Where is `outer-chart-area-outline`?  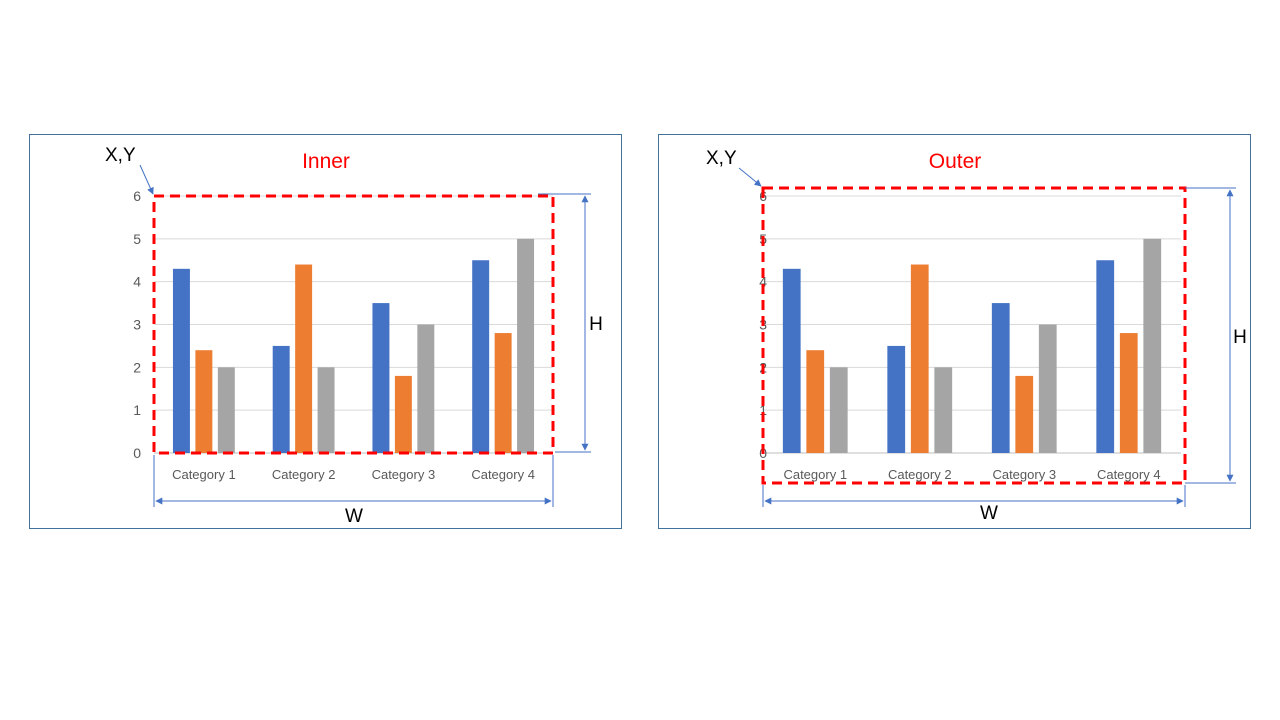
outer-chart-area-outline is located at coordinates (974, 335).